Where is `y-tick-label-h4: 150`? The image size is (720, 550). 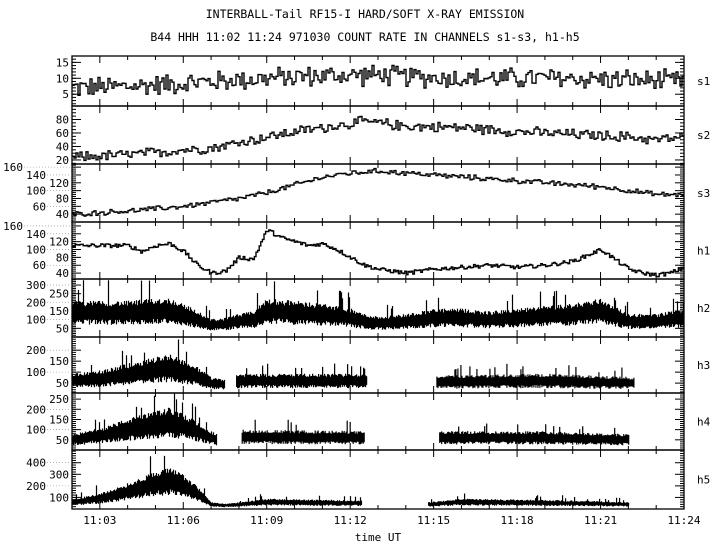 y-tick-label-h4: 150 is located at coordinates (59, 419).